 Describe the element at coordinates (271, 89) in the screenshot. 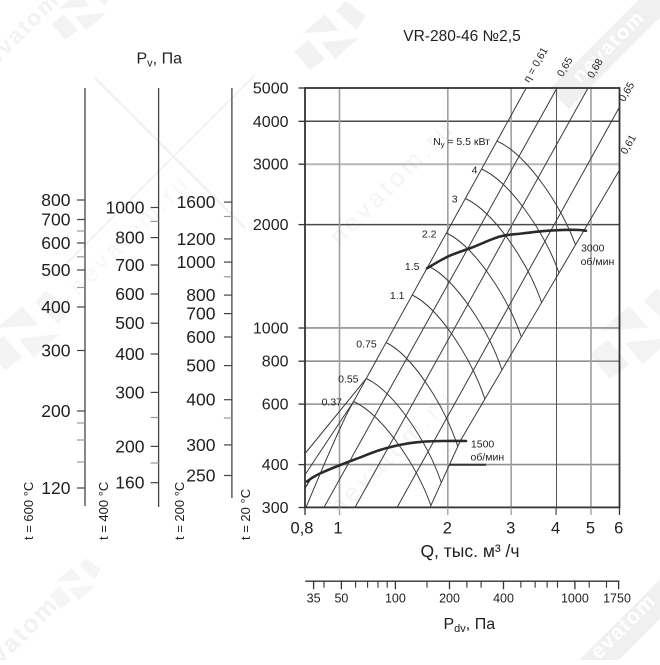

I see `svg-text: 5000` at that location.